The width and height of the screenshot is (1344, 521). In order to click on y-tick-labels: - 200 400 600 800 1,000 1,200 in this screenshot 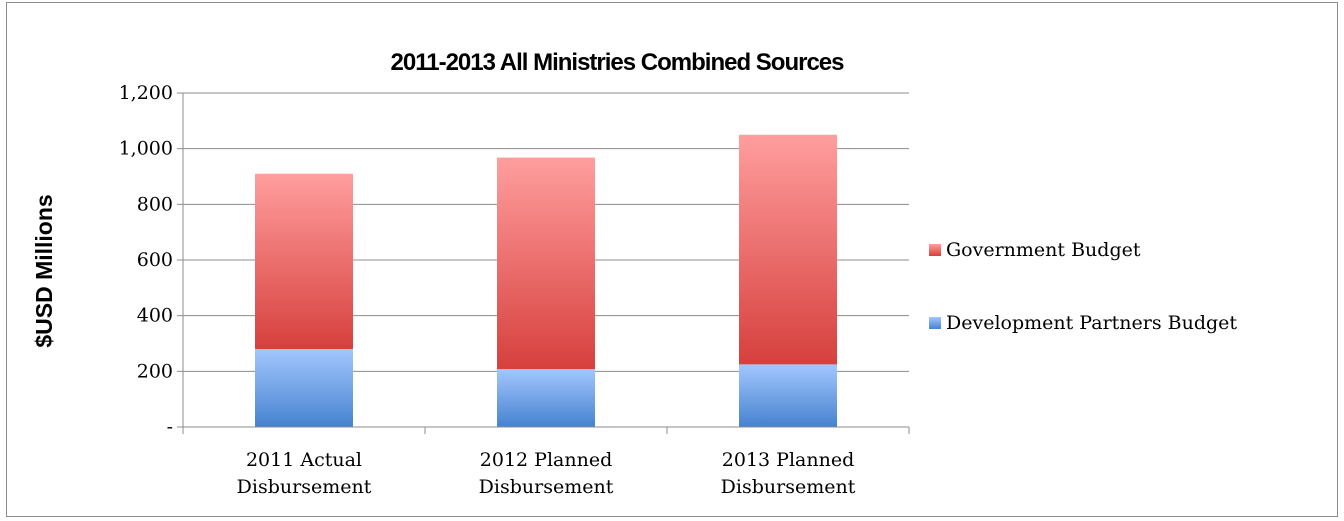, I will do `click(146, 260)`.